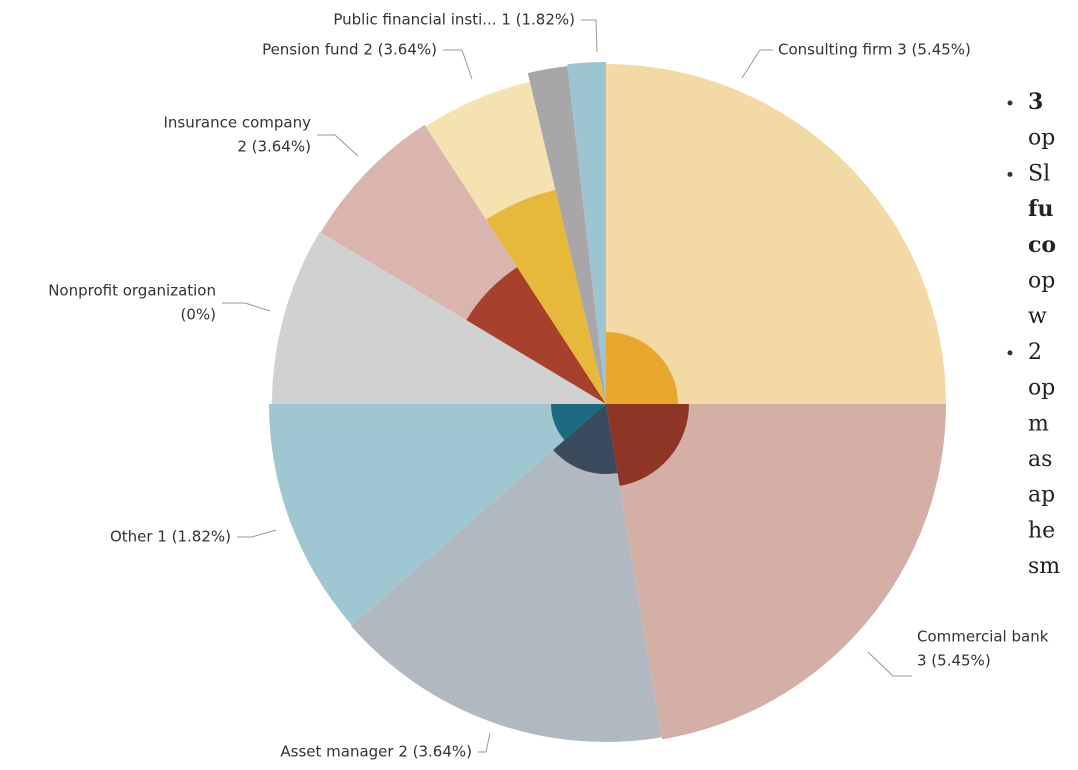 This screenshot has width=1078, height=770. What do you see at coordinates (954, 661) in the screenshot?
I see `slice-label: 3 (5.45%)` at bounding box center [954, 661].